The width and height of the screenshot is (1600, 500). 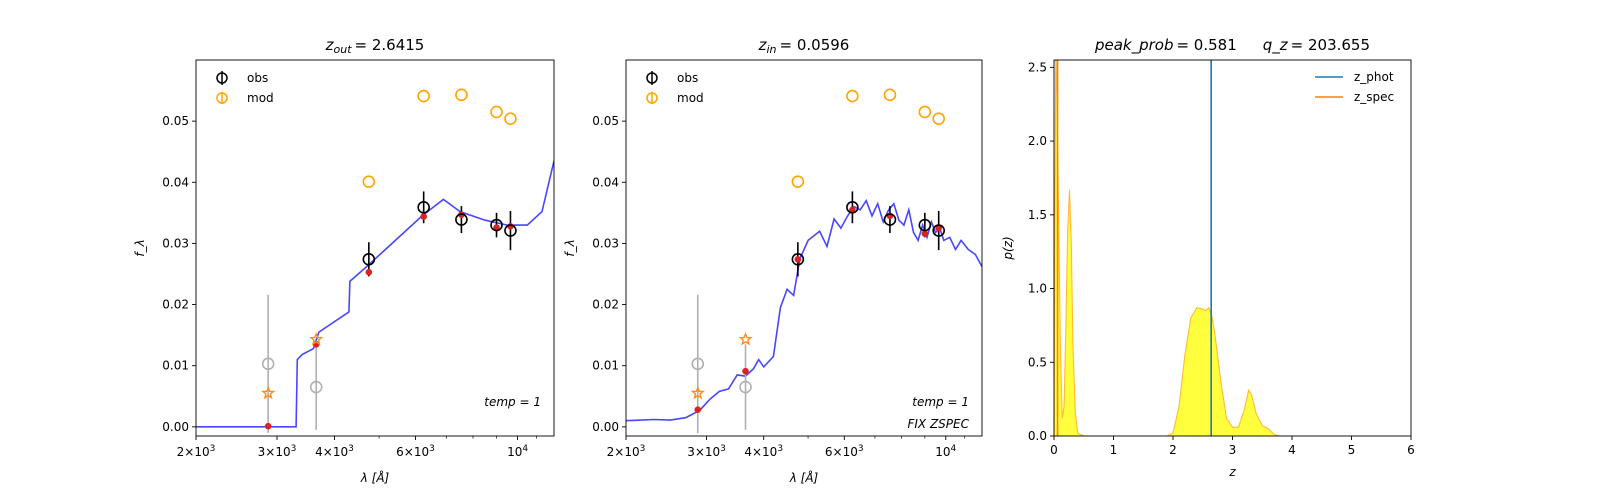 What do you see at coordinates (605, 427) in the screenshot?
I see `ytick-label-0: 0.00` at bounding box center [605, 427].